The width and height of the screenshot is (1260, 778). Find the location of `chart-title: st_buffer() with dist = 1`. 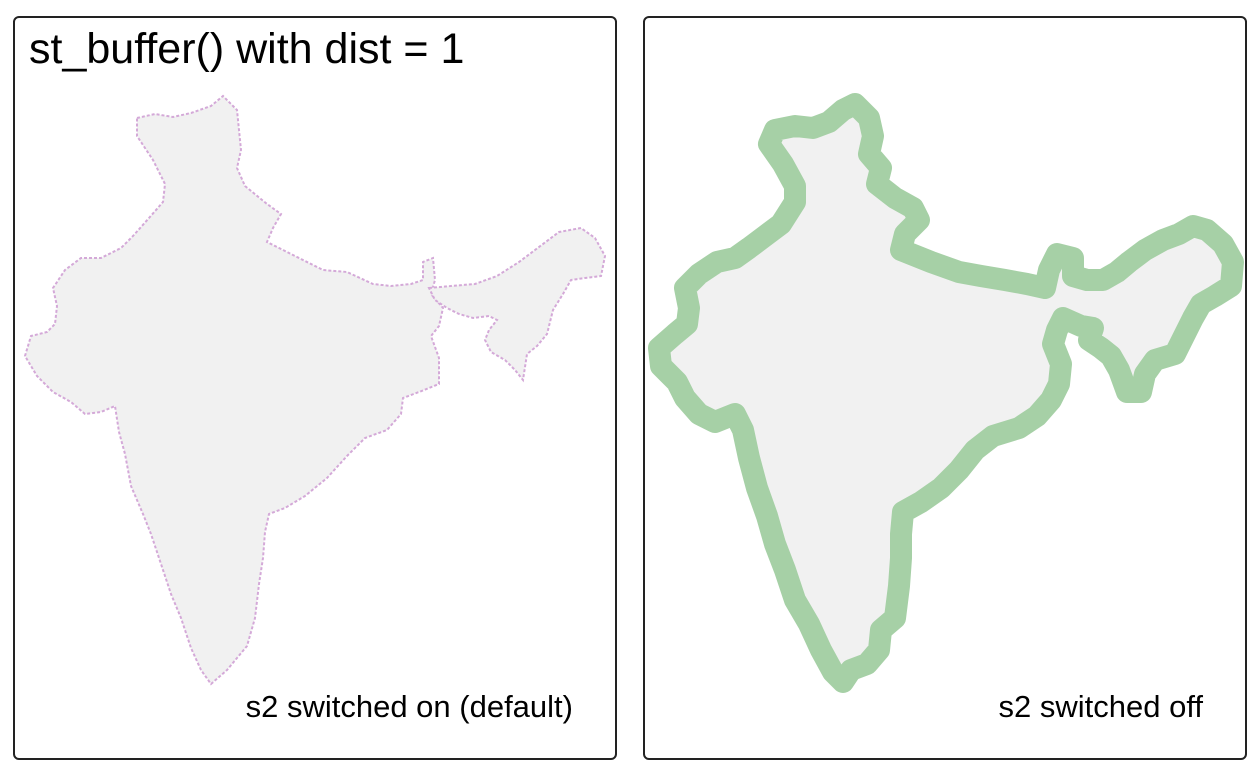

chart-title: st_buffer() with dist = 1 is located at coordinates (247, 49).